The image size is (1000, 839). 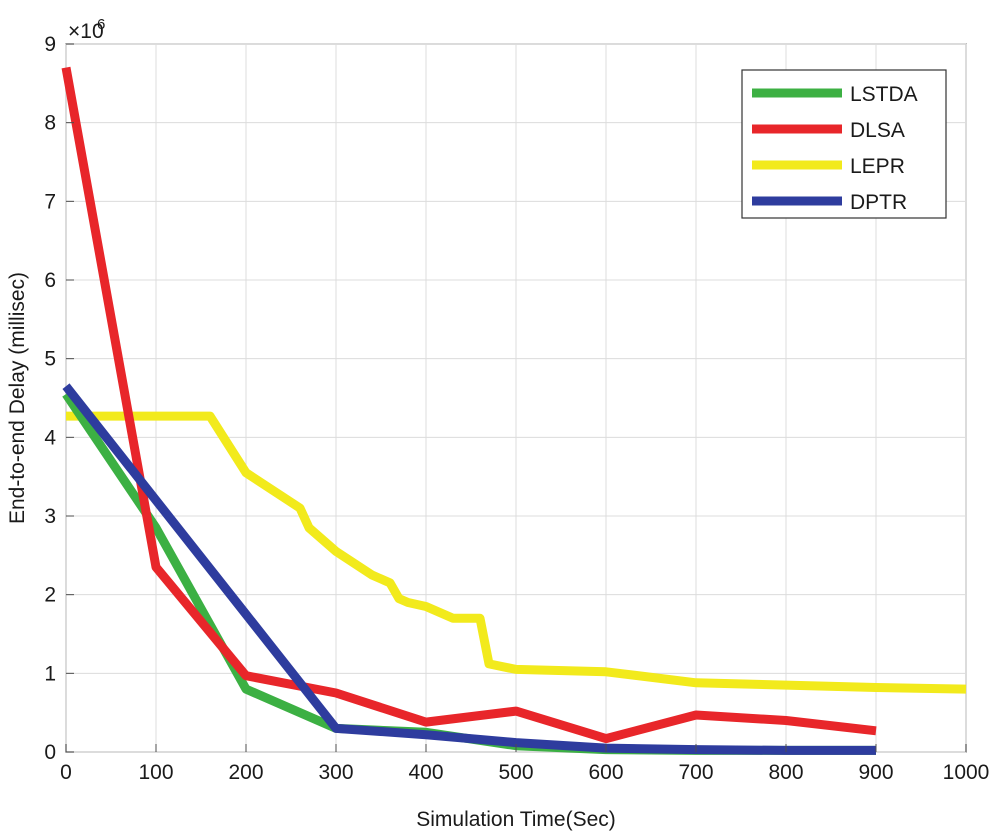 What do you see at coordinates (50, 123) in the screenshot?
I see `y-tick-label: 8` at bounding box center [50, 123].